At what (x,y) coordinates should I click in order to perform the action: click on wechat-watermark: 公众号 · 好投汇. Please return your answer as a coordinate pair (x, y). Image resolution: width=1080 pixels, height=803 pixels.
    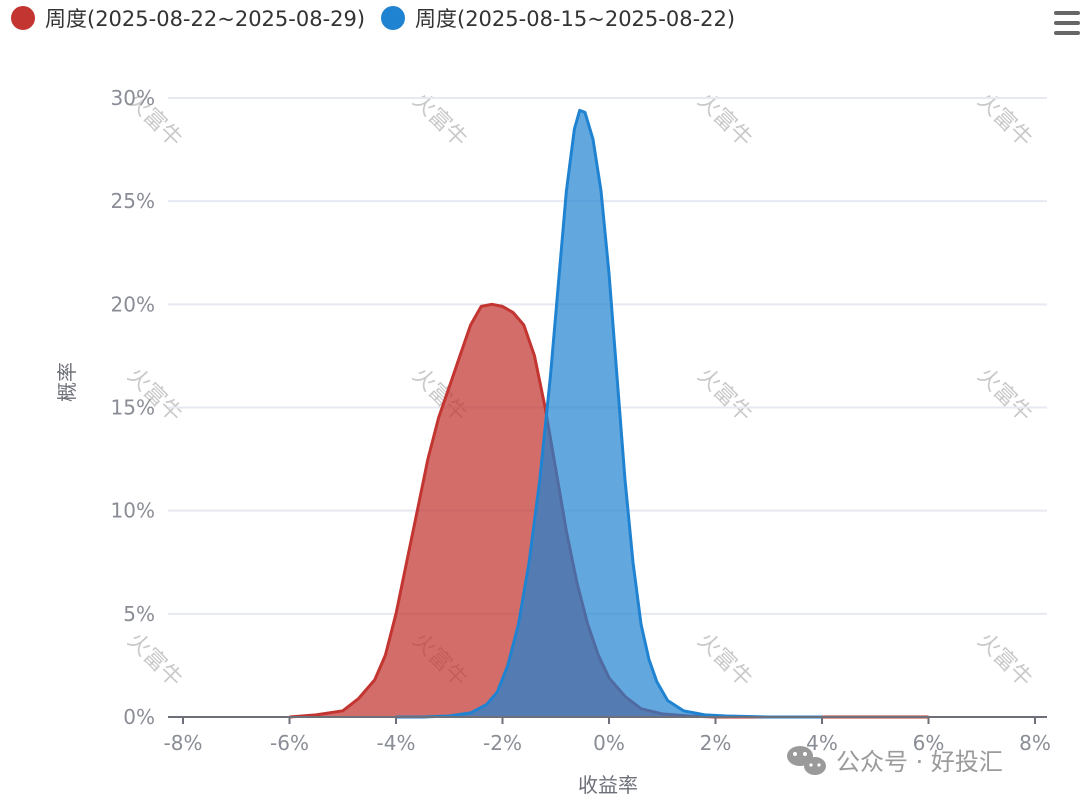
    Looking at the image, I should click on (895, 761).